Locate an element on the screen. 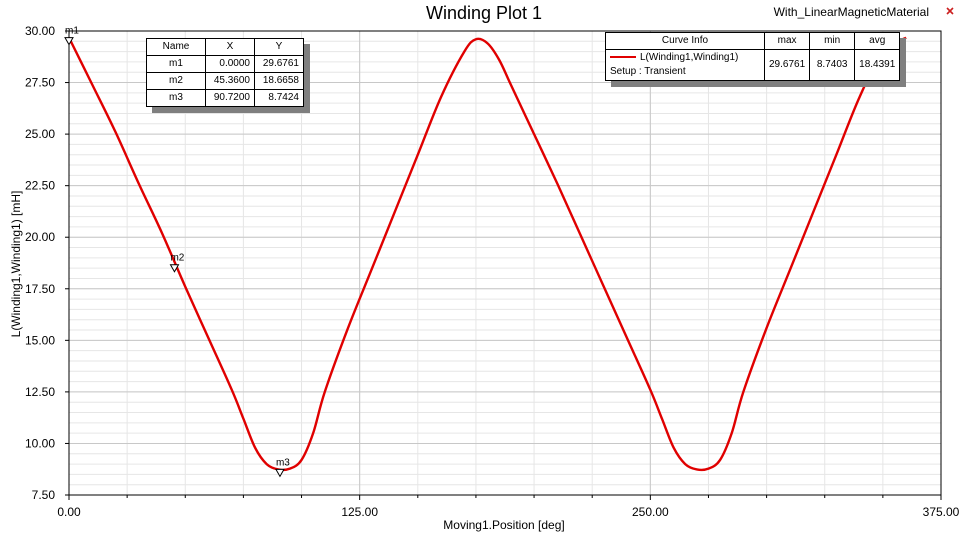 This screenshot has height=537, width=968. marker-col-x: X is located at coordinates (230, 47).